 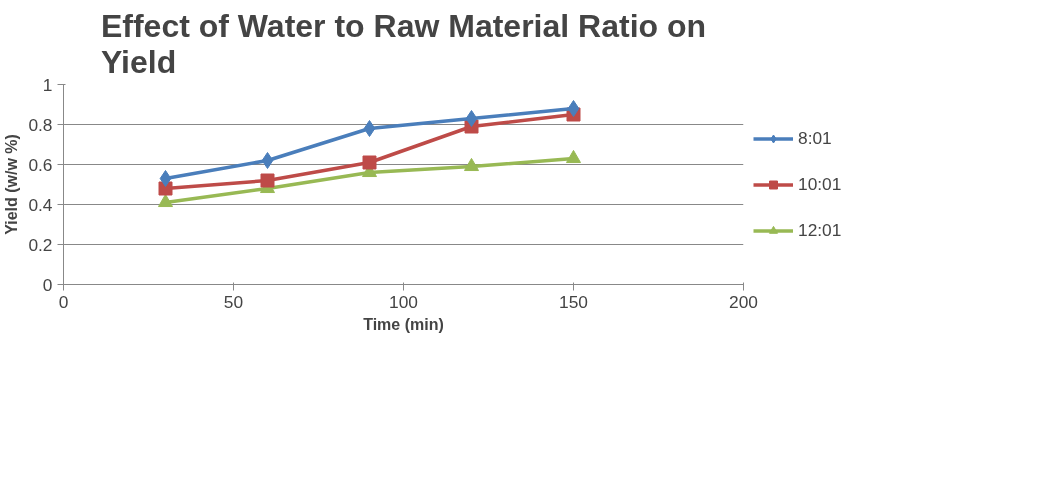 I want to click on x-tick-label: 100, so click(x=403, y=301).